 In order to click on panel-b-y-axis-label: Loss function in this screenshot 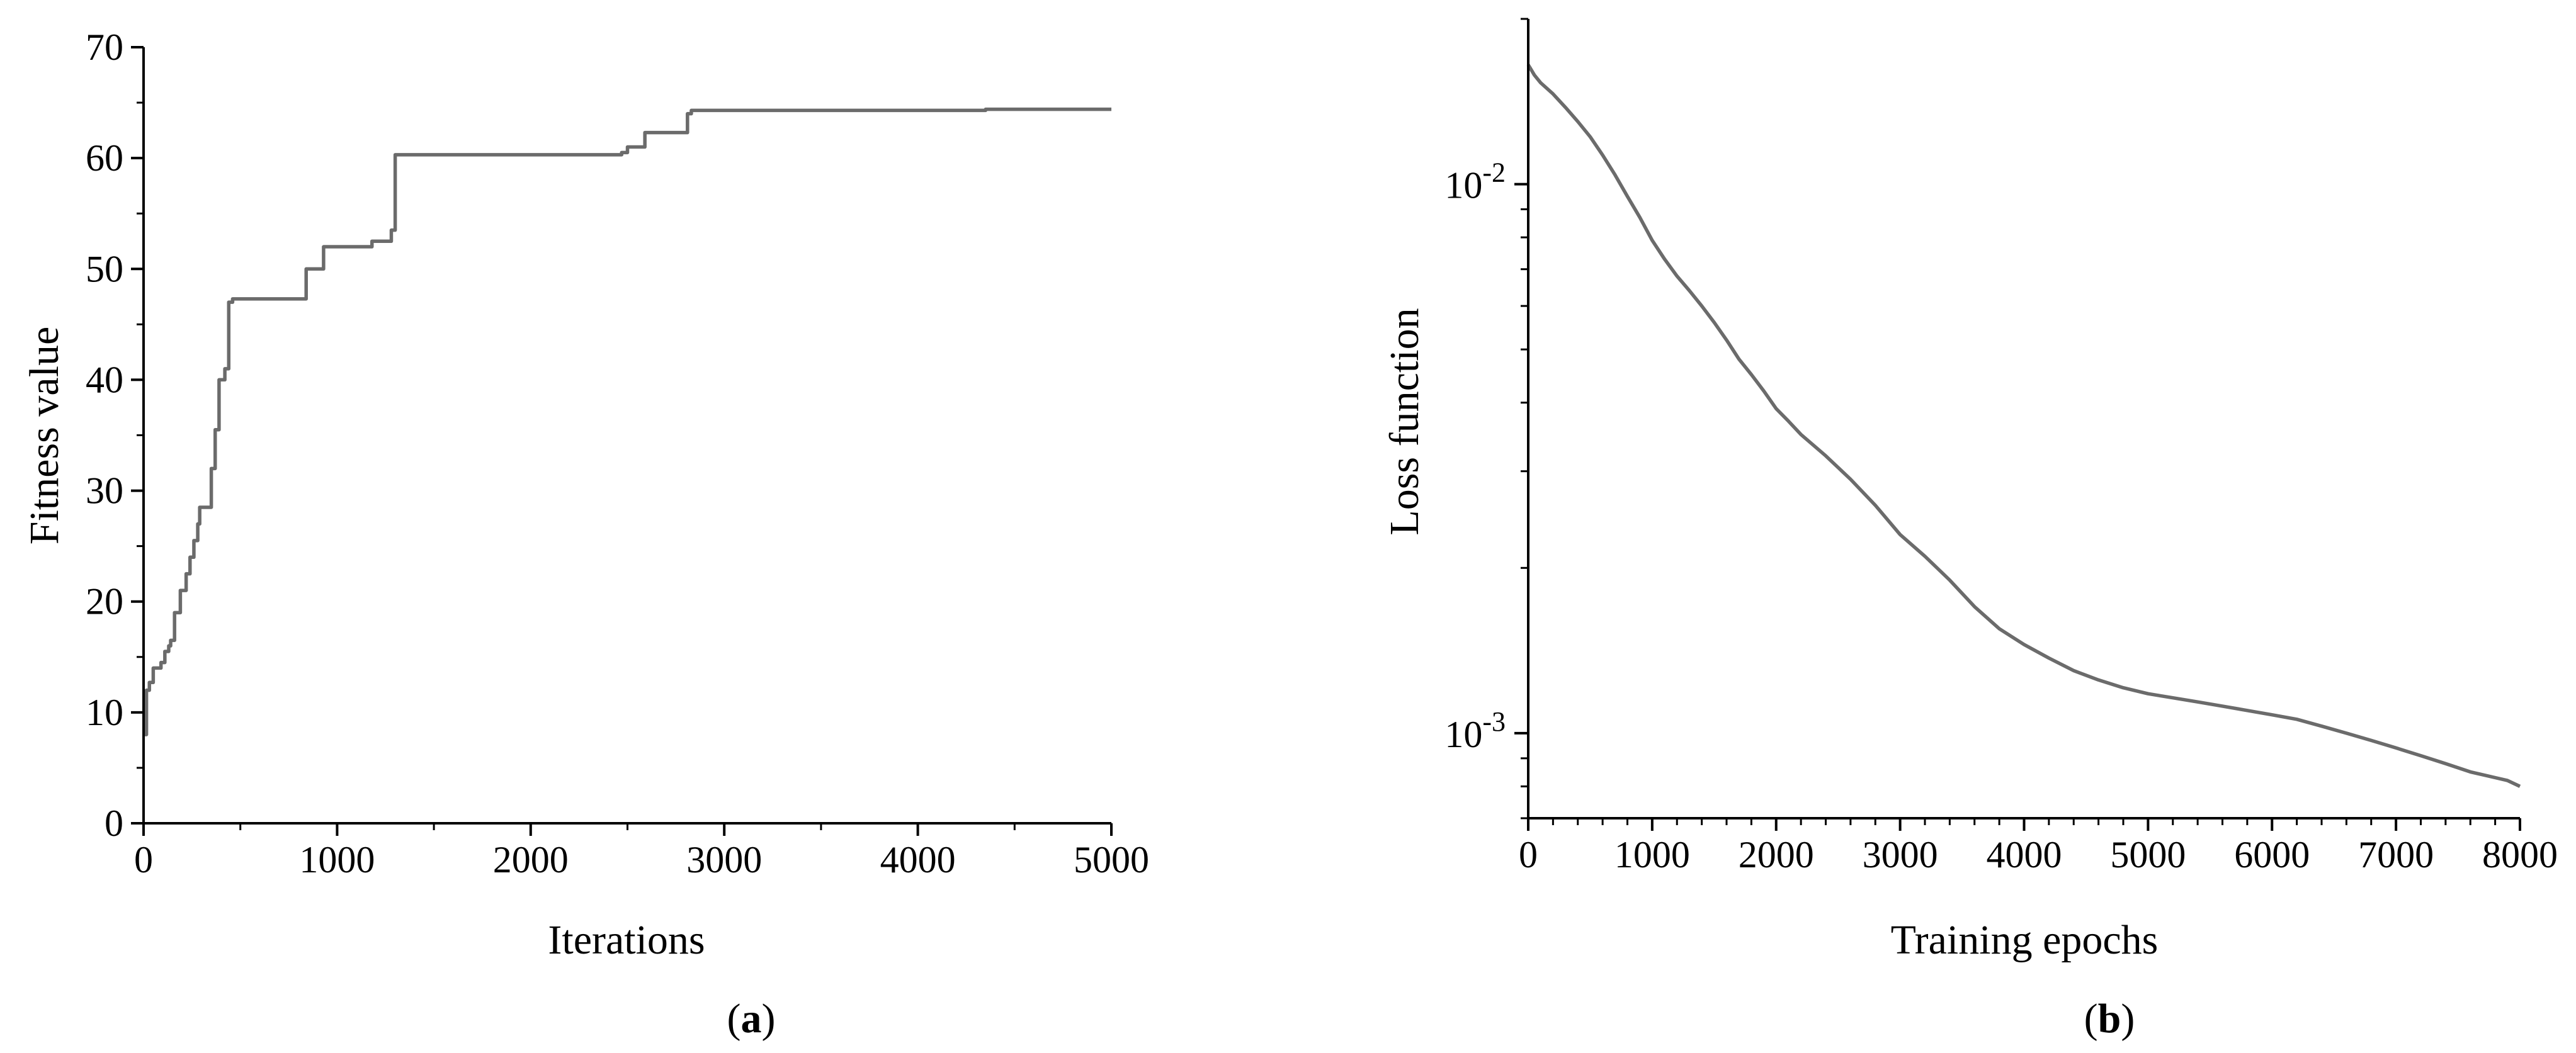, I will do `click(1404, 421)`.